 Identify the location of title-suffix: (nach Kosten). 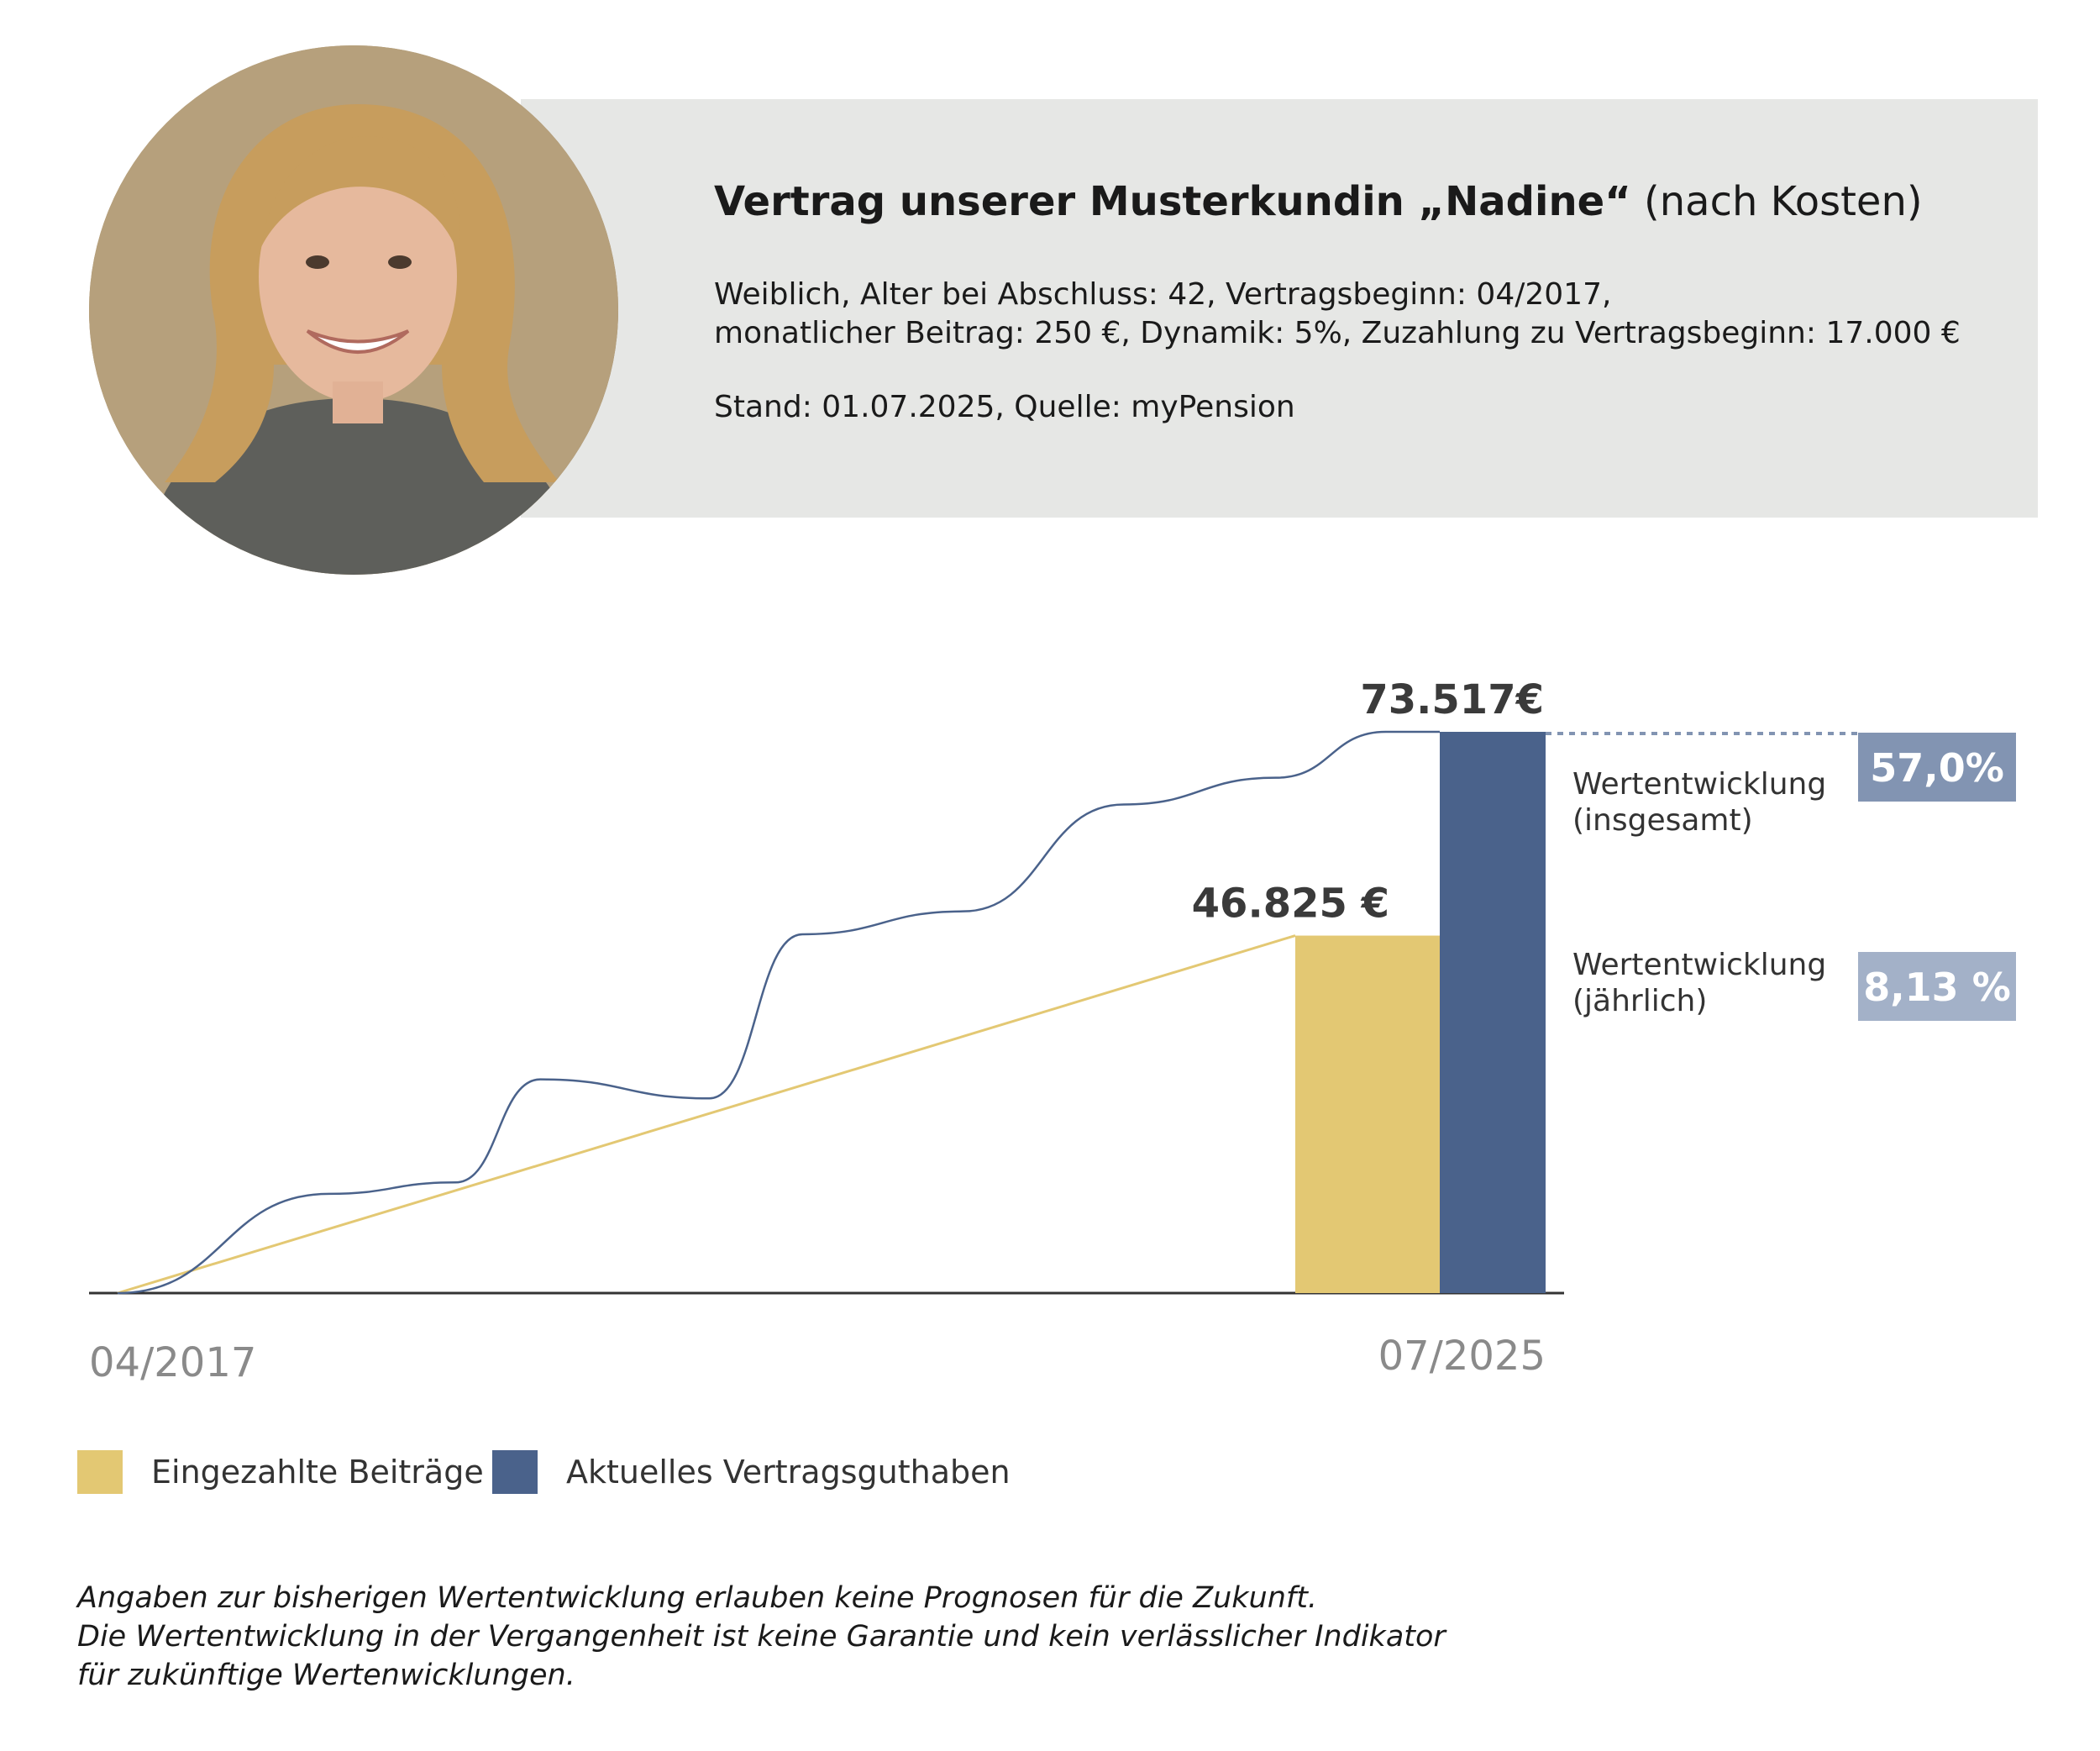
(1783, 201).